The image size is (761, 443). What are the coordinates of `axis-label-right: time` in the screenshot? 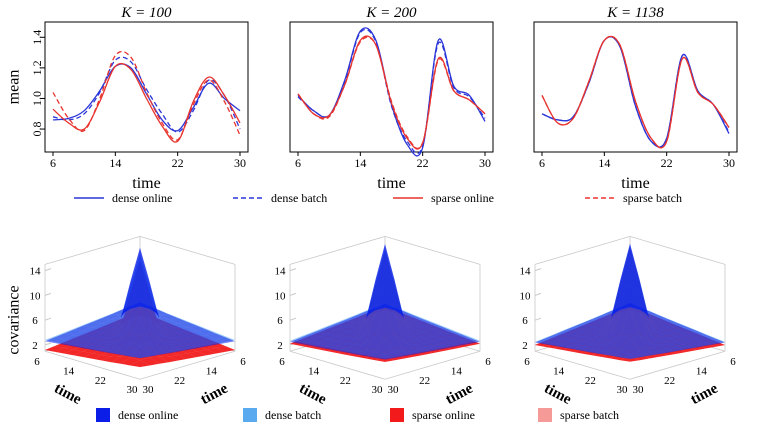 It's located at (459, 394).